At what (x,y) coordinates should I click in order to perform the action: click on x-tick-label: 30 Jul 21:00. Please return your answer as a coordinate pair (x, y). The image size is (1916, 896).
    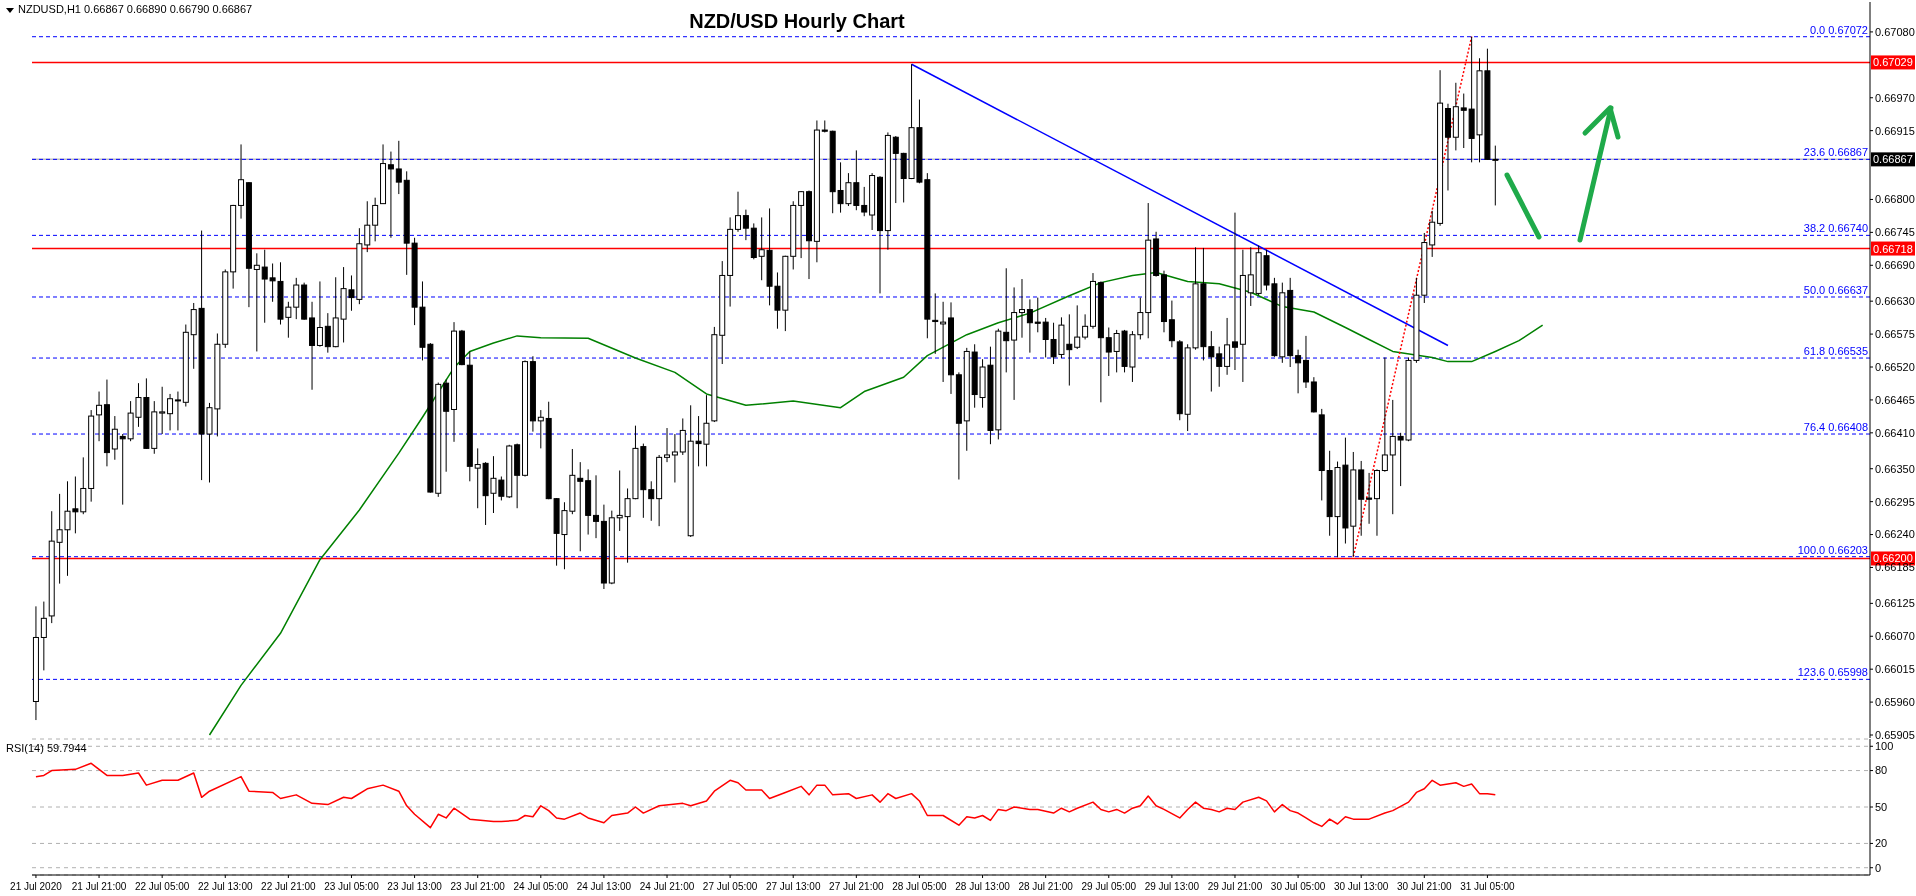
    Looking at the image, I should click on (1424, 886).